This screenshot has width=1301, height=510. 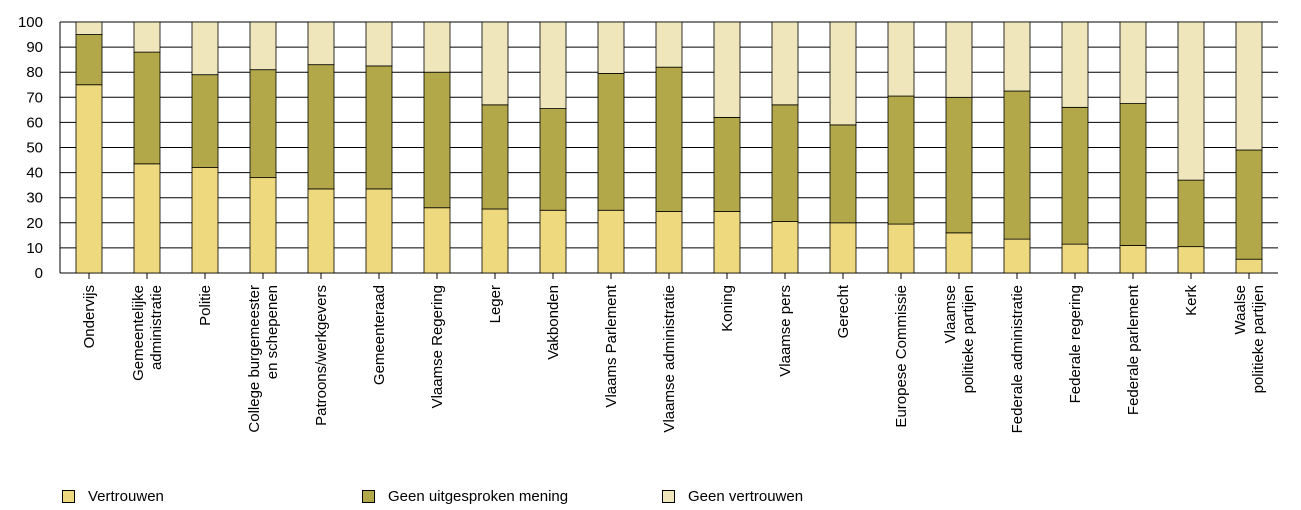 I want to click on legend-item-geen-vertrouwen: Geen vertrouwen, so click(x=732, y=496).